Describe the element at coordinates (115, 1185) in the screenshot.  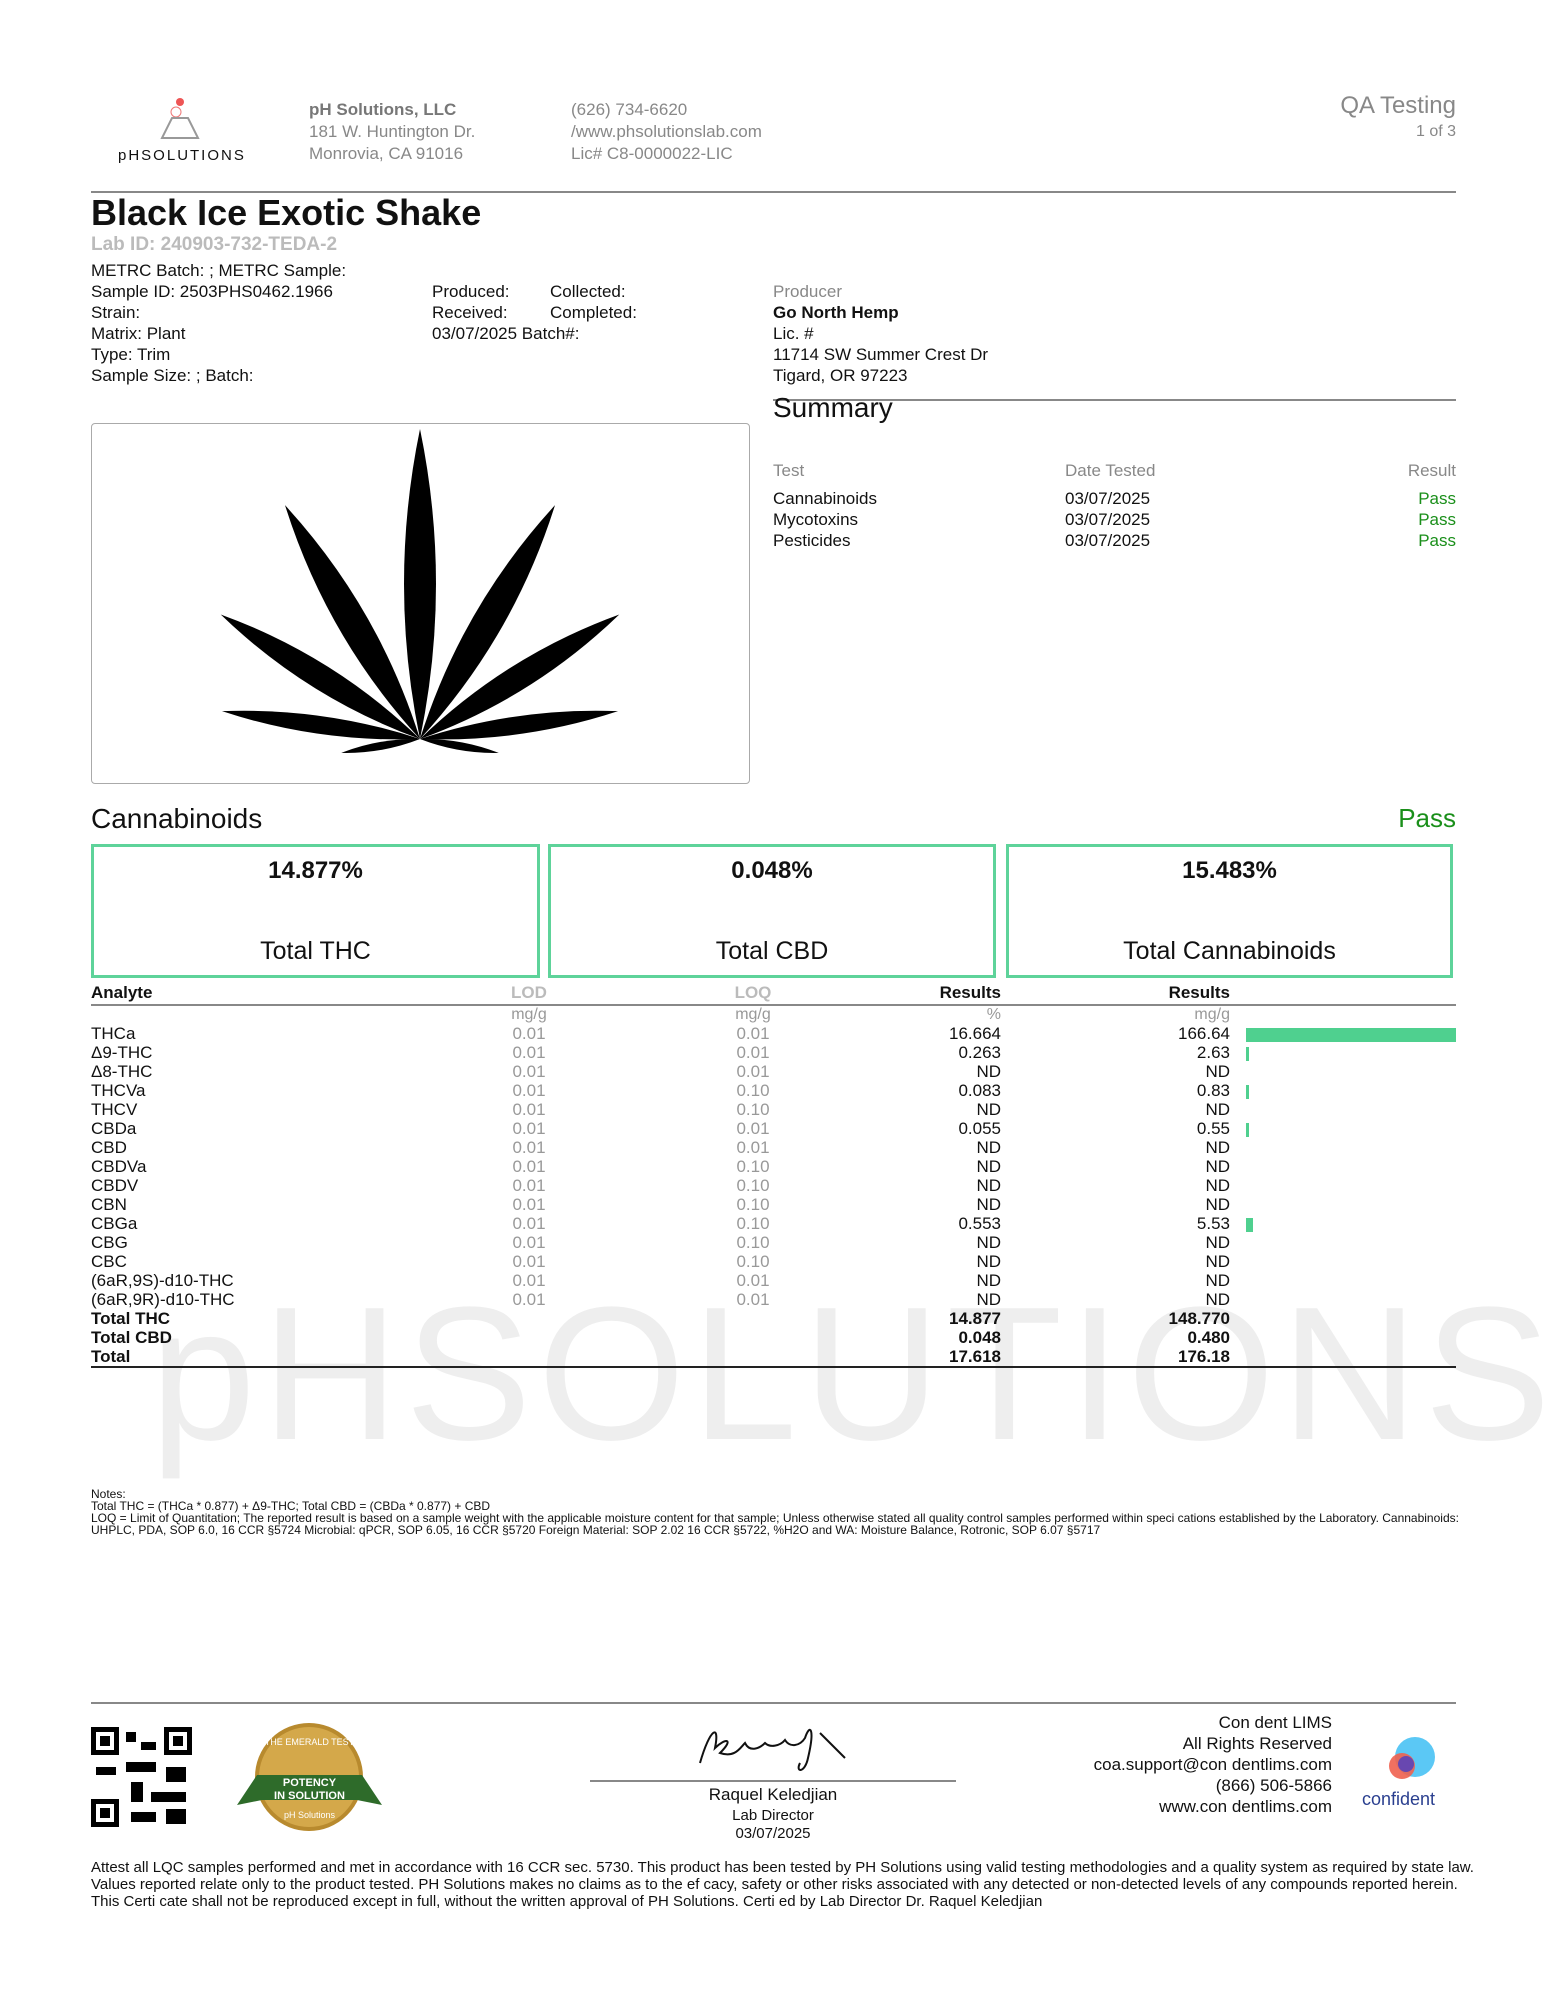
I see `table-cell: CBDV` at that location.